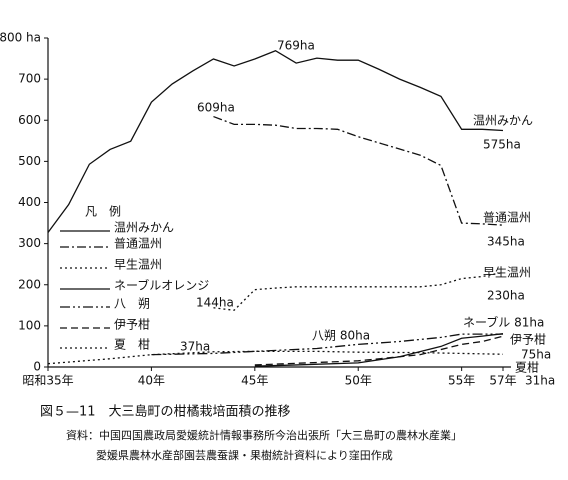  What do you see at coordinates (527, 367) in the screenshot?
I see `annotation: 夏柑` at bounding box center [527, 367].